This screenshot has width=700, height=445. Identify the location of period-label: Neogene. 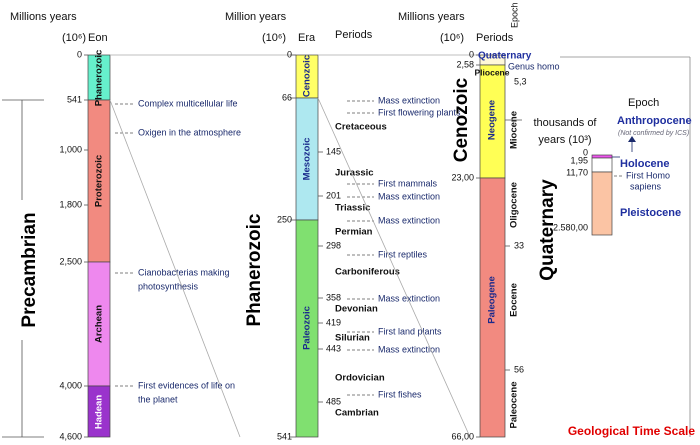
(492, 120).